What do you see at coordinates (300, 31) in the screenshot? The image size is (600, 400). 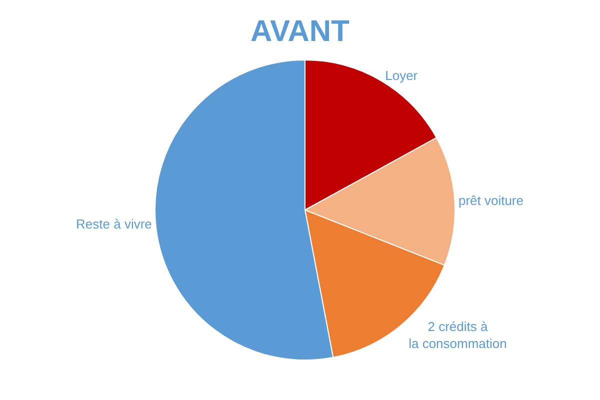 I see `chart-title: AVANT` at bounding box center [300, 31].